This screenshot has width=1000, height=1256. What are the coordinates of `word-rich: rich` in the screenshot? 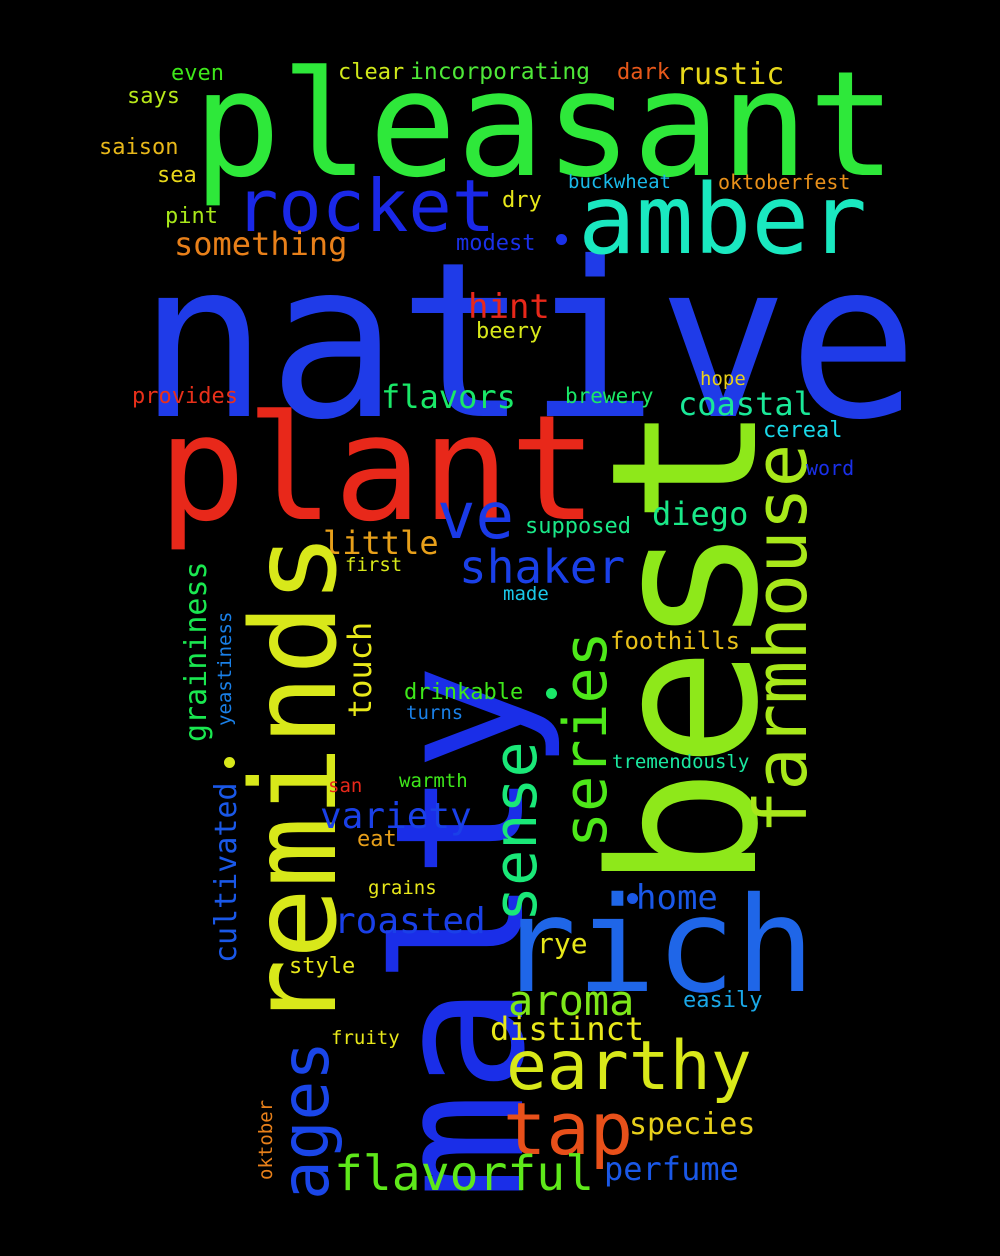 It's located at (656, 946).